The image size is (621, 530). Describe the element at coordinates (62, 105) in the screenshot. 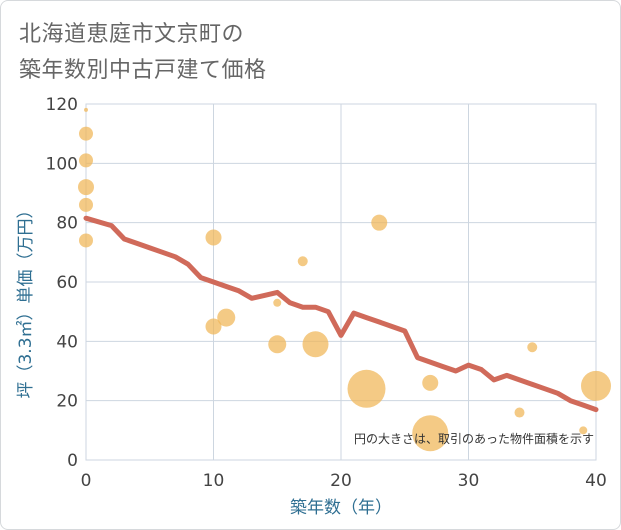

I see `y-tick-label: 120` at that location.